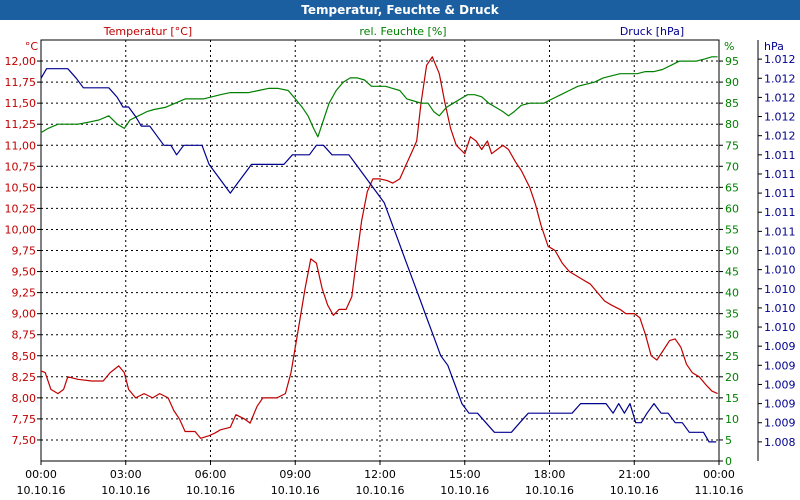 The height and width of the screenshot is (500, 800). Describe the element at coordinates (21, 187) in the screenshot. I see `temperature-tick-label: 10,50` at that location.